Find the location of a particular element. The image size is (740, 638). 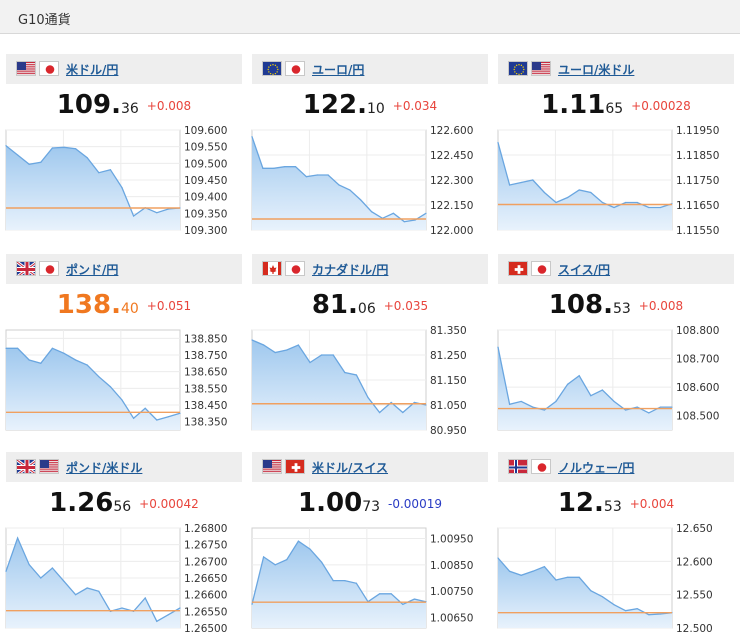

price-change: -0.00019 is located at coordinates (415, 504).